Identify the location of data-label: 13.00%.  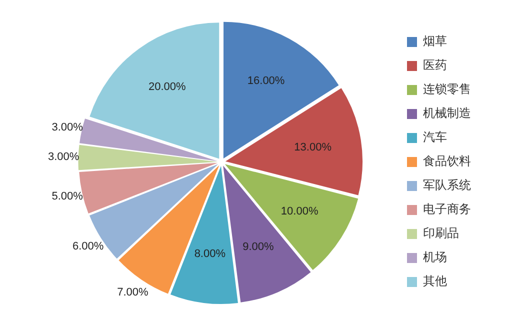
(313, 148).